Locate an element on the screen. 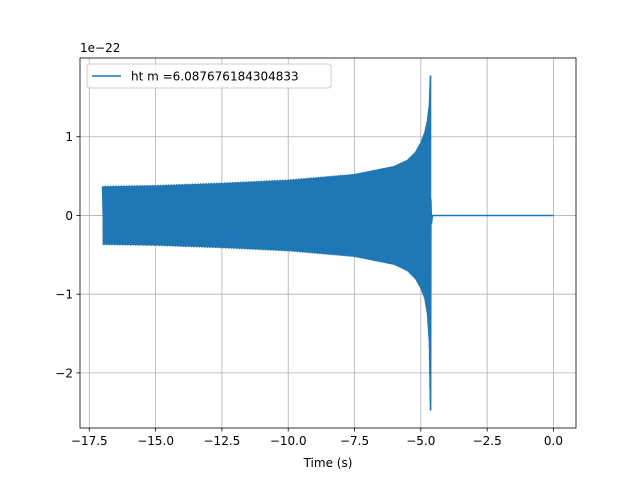  x-tick-label: 0.0 is located at coordinates (553, 441).